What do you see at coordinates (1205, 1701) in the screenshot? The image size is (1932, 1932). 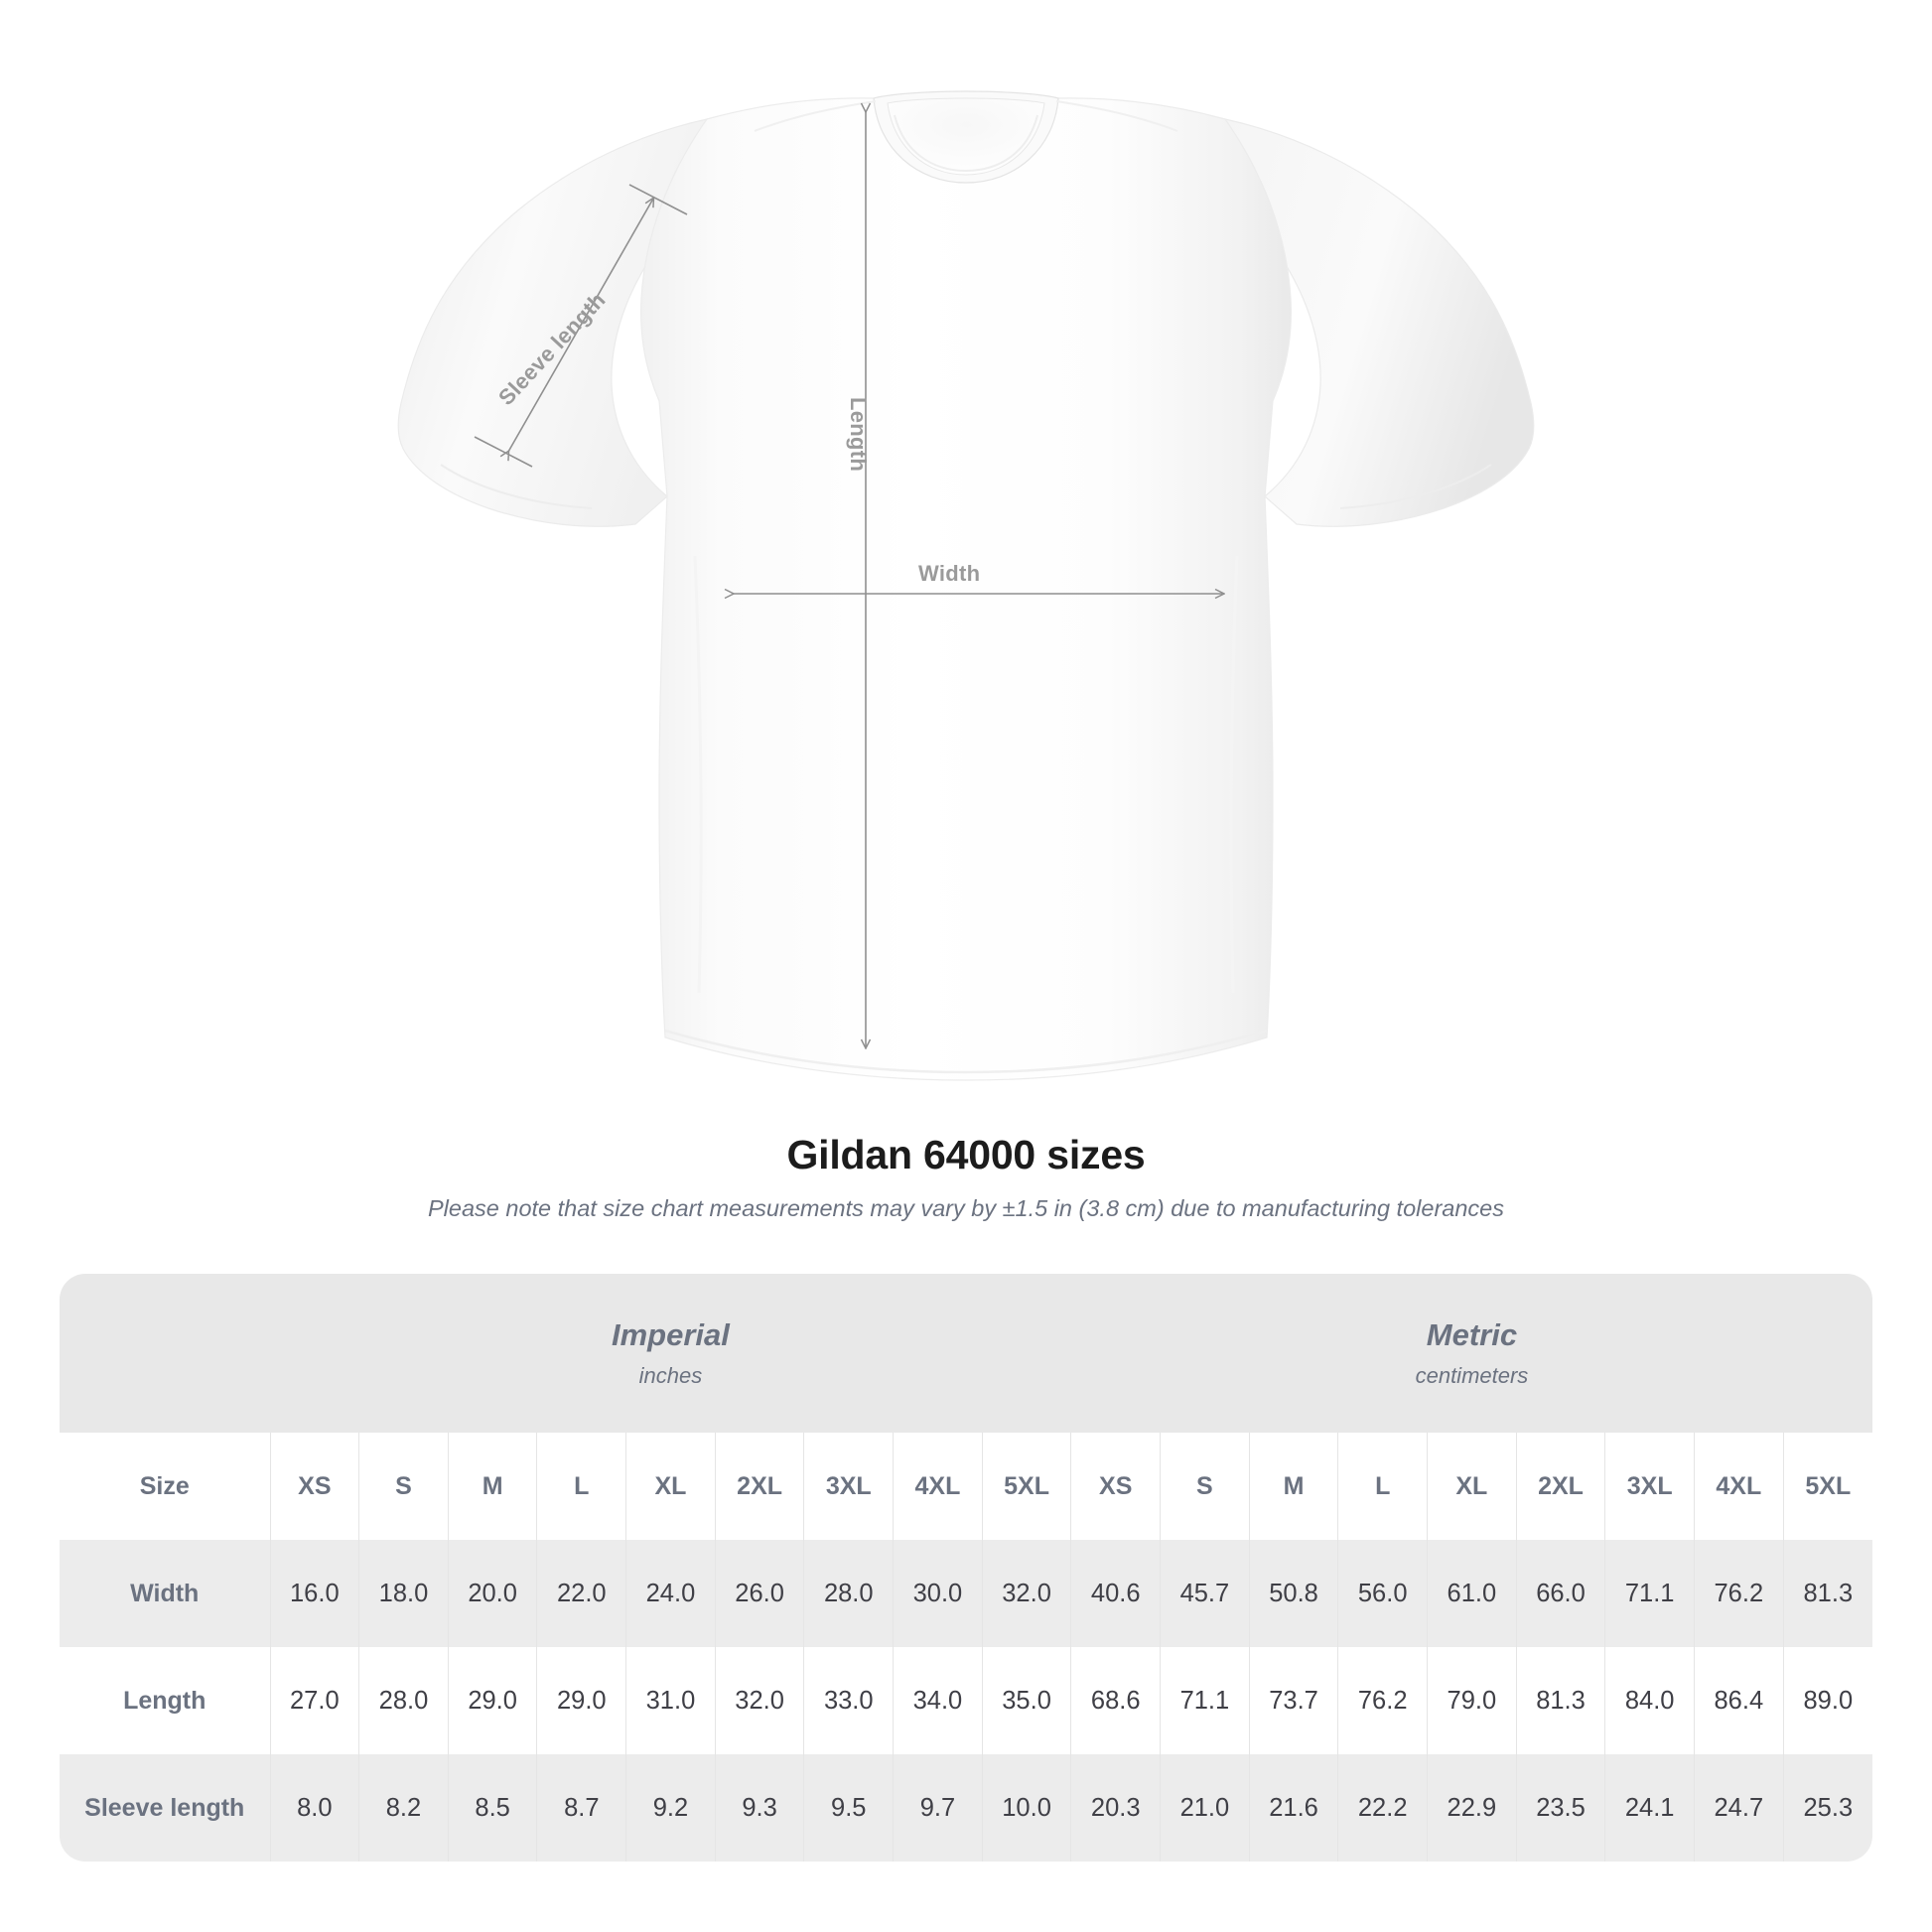 I see `cell-length-metric-s: 71.1` at bounding box center [1205, 1701].